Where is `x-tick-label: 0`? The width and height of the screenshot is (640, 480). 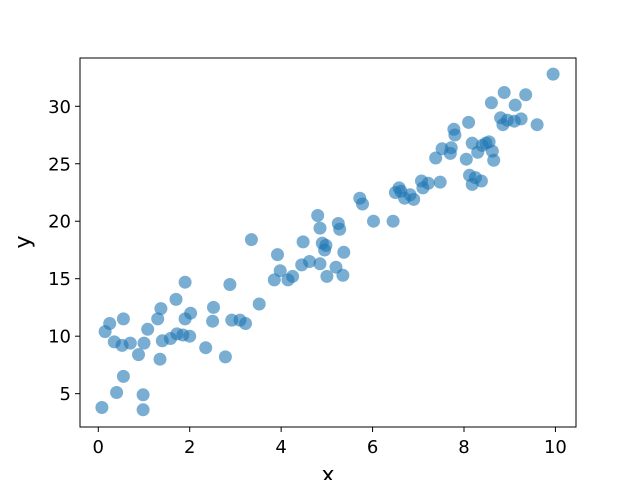 x-tick-label: 0 is located at coordinates (98, 447).